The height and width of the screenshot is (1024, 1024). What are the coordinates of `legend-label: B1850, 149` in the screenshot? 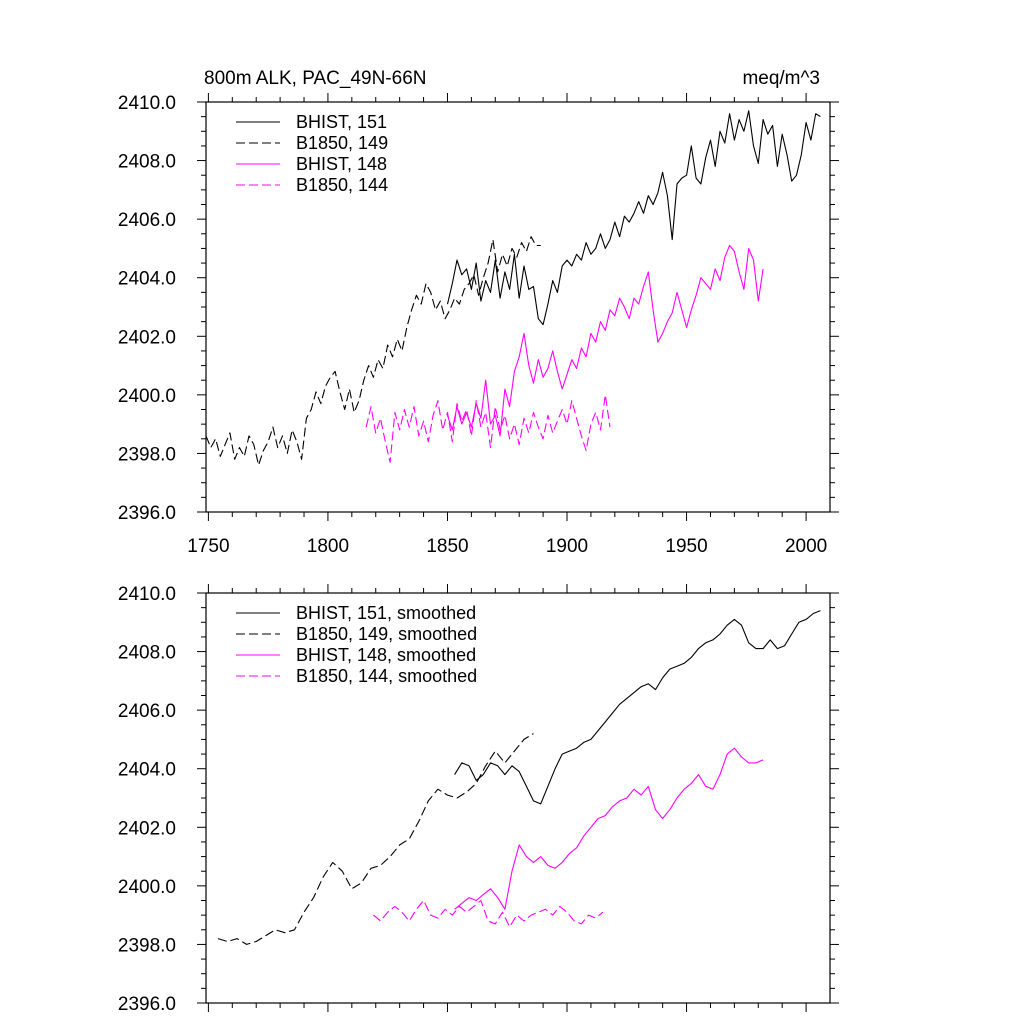 It's located at (342, 143).